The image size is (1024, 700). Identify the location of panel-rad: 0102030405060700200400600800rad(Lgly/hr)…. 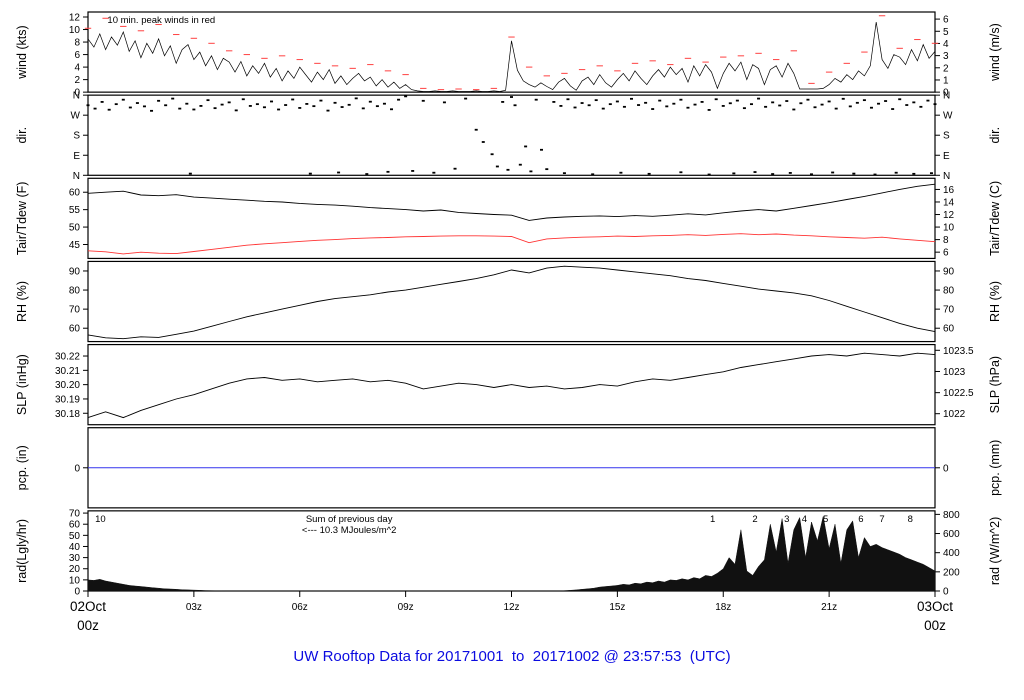
(508, 553).